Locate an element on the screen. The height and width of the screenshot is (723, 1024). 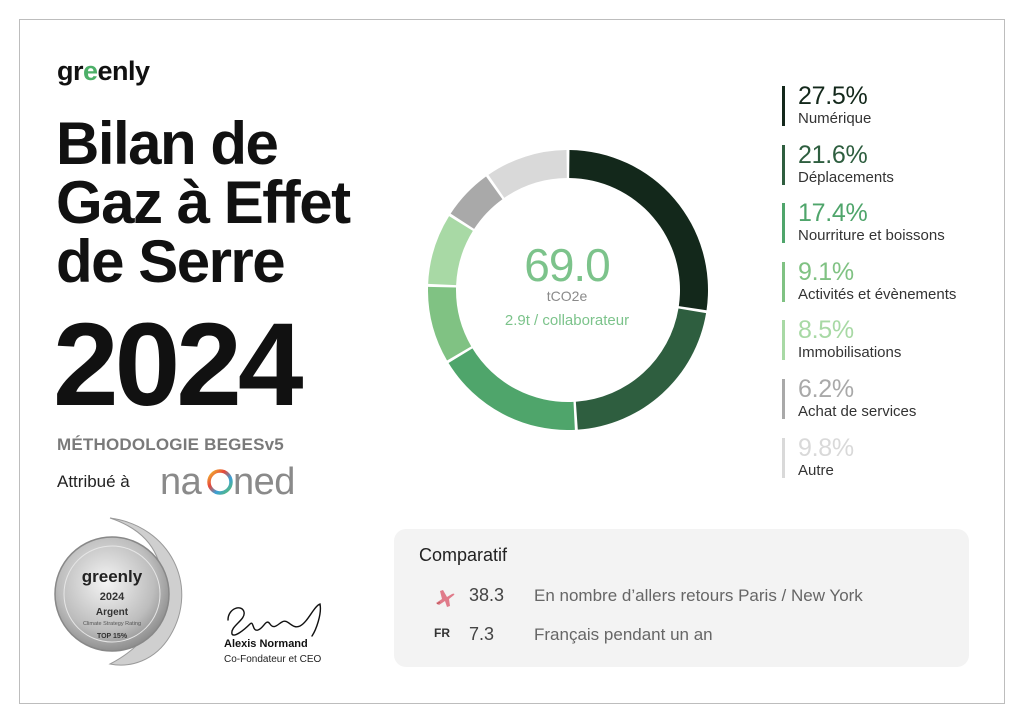
total-emissions-unit: tCO2e is located at coordinates (567, 296).